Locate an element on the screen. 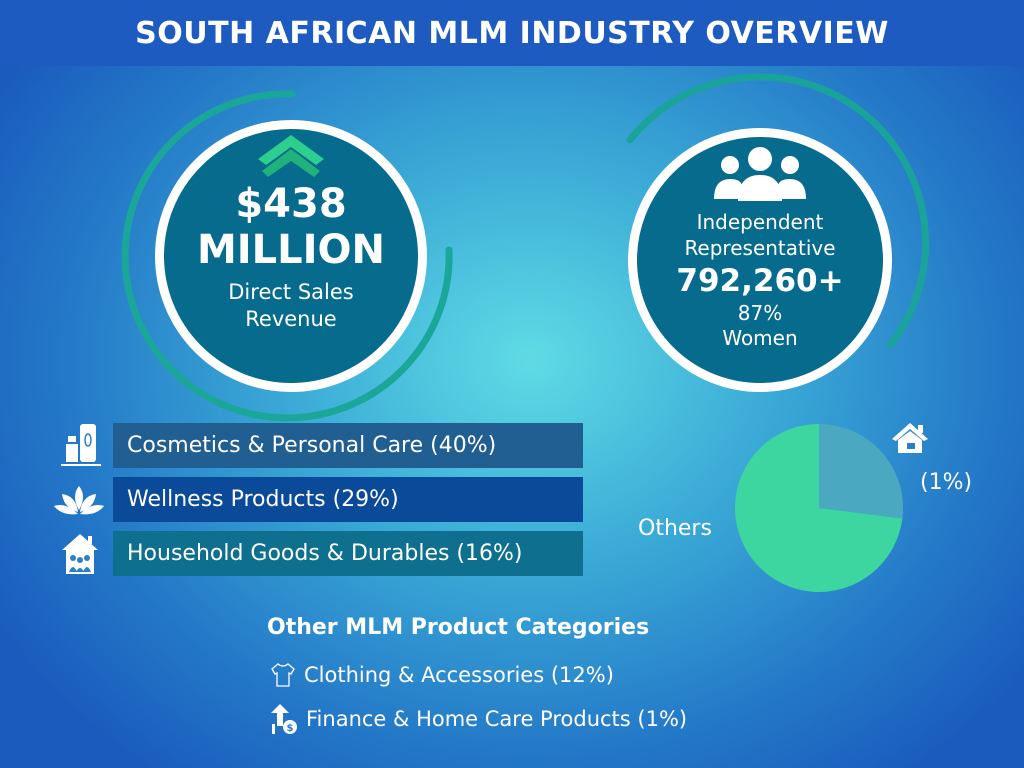 The image size is (1024, 768). revenue-unit: MILLION is located at coordinates (291, 250).